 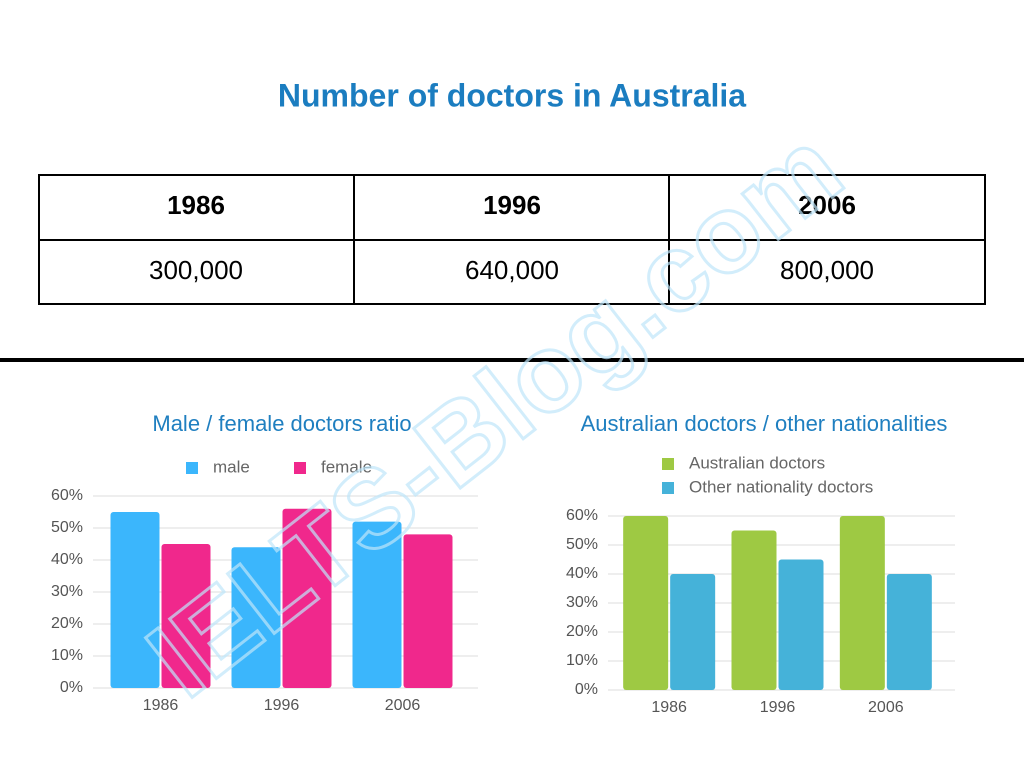 I want to click on table-cell: 300,000, so click(x=196, y=270).